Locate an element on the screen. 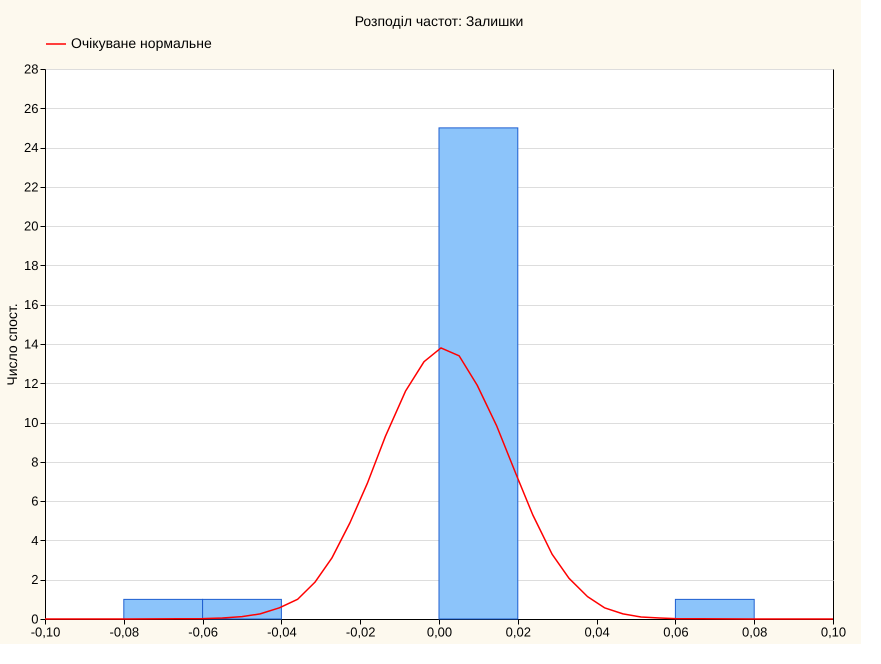 The image size is (881, 664). y-tick-label: 14 is located at coordinates (31, 344).